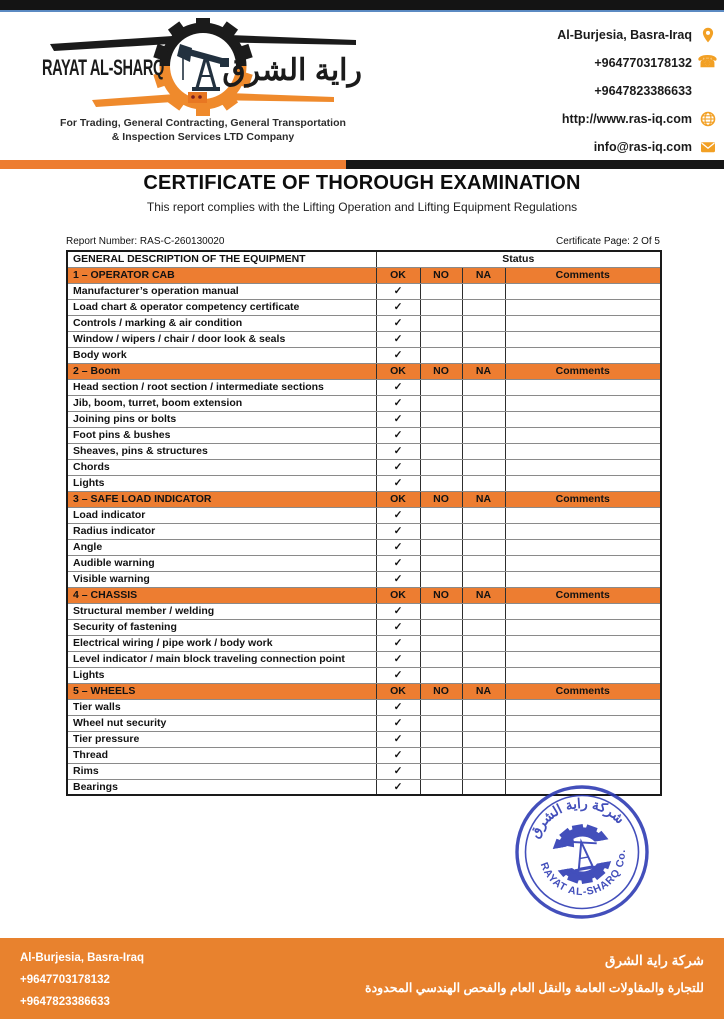 The height and width of the screenshot is (1024, 724). What do you see at coordinates (707, 35) in the screenshot?
I see `location-pin-icon` at bounding box center [707, 35].